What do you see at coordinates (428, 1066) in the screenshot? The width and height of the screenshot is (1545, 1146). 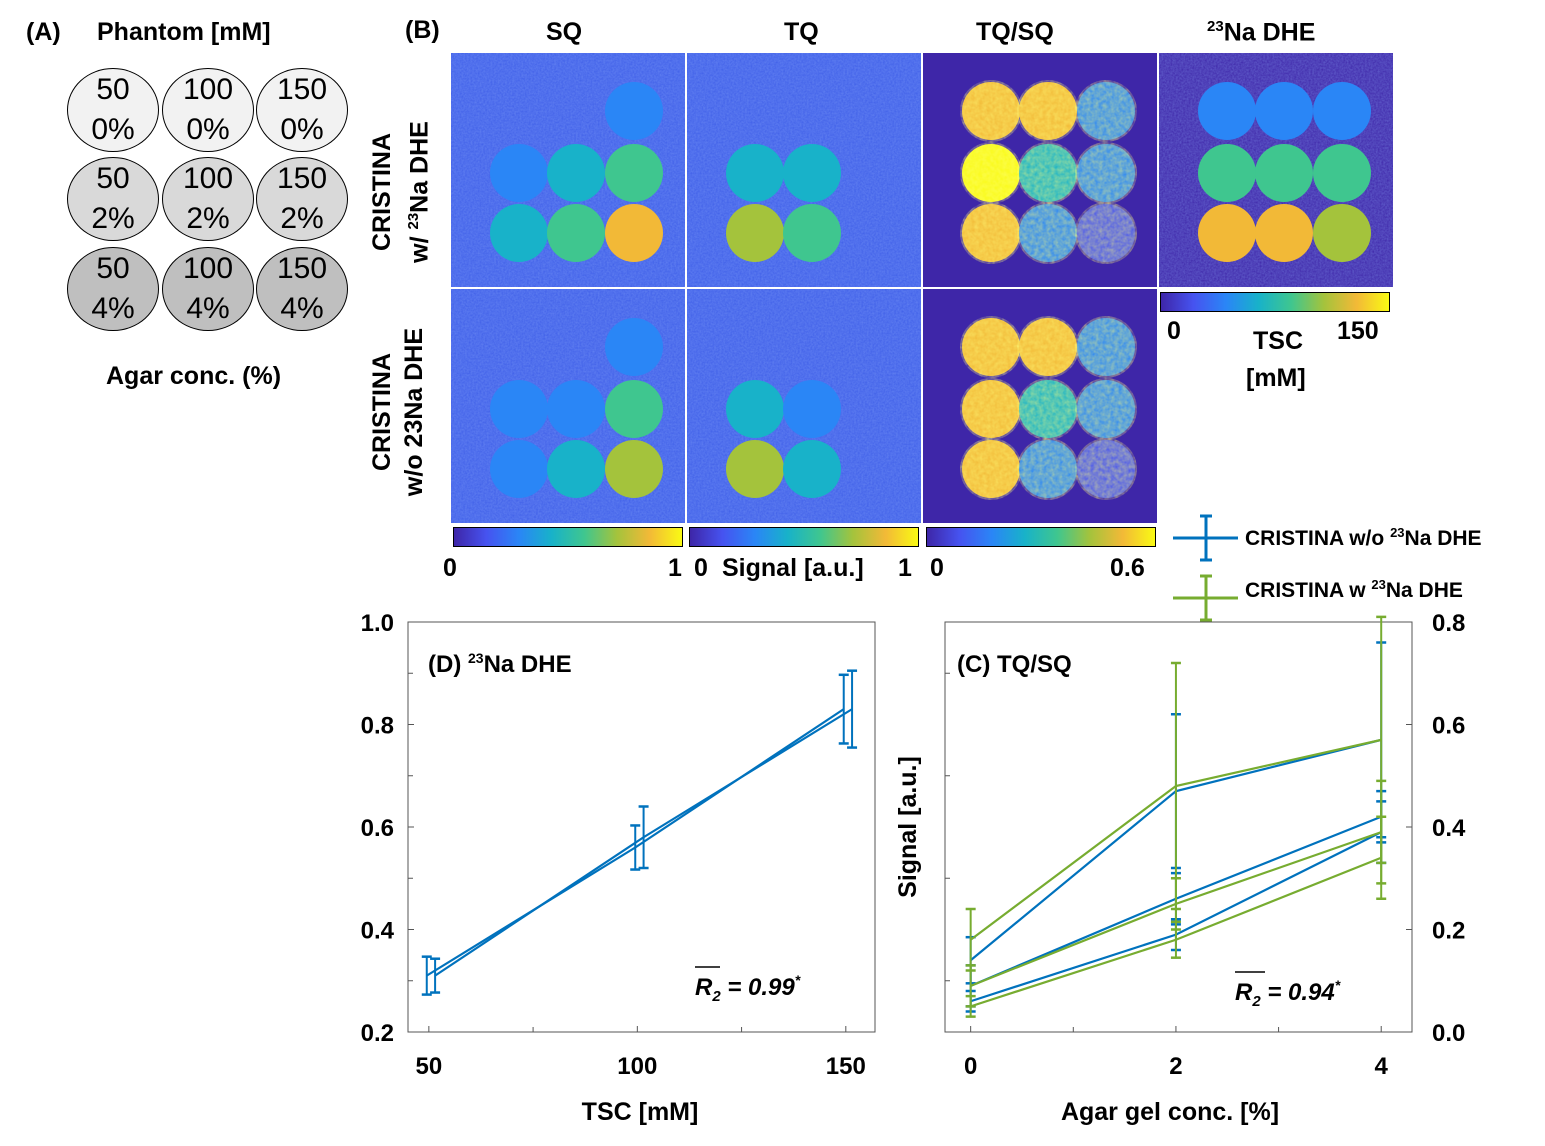 I see `x-tick-label: 50` at bounding box center [428, 1066].